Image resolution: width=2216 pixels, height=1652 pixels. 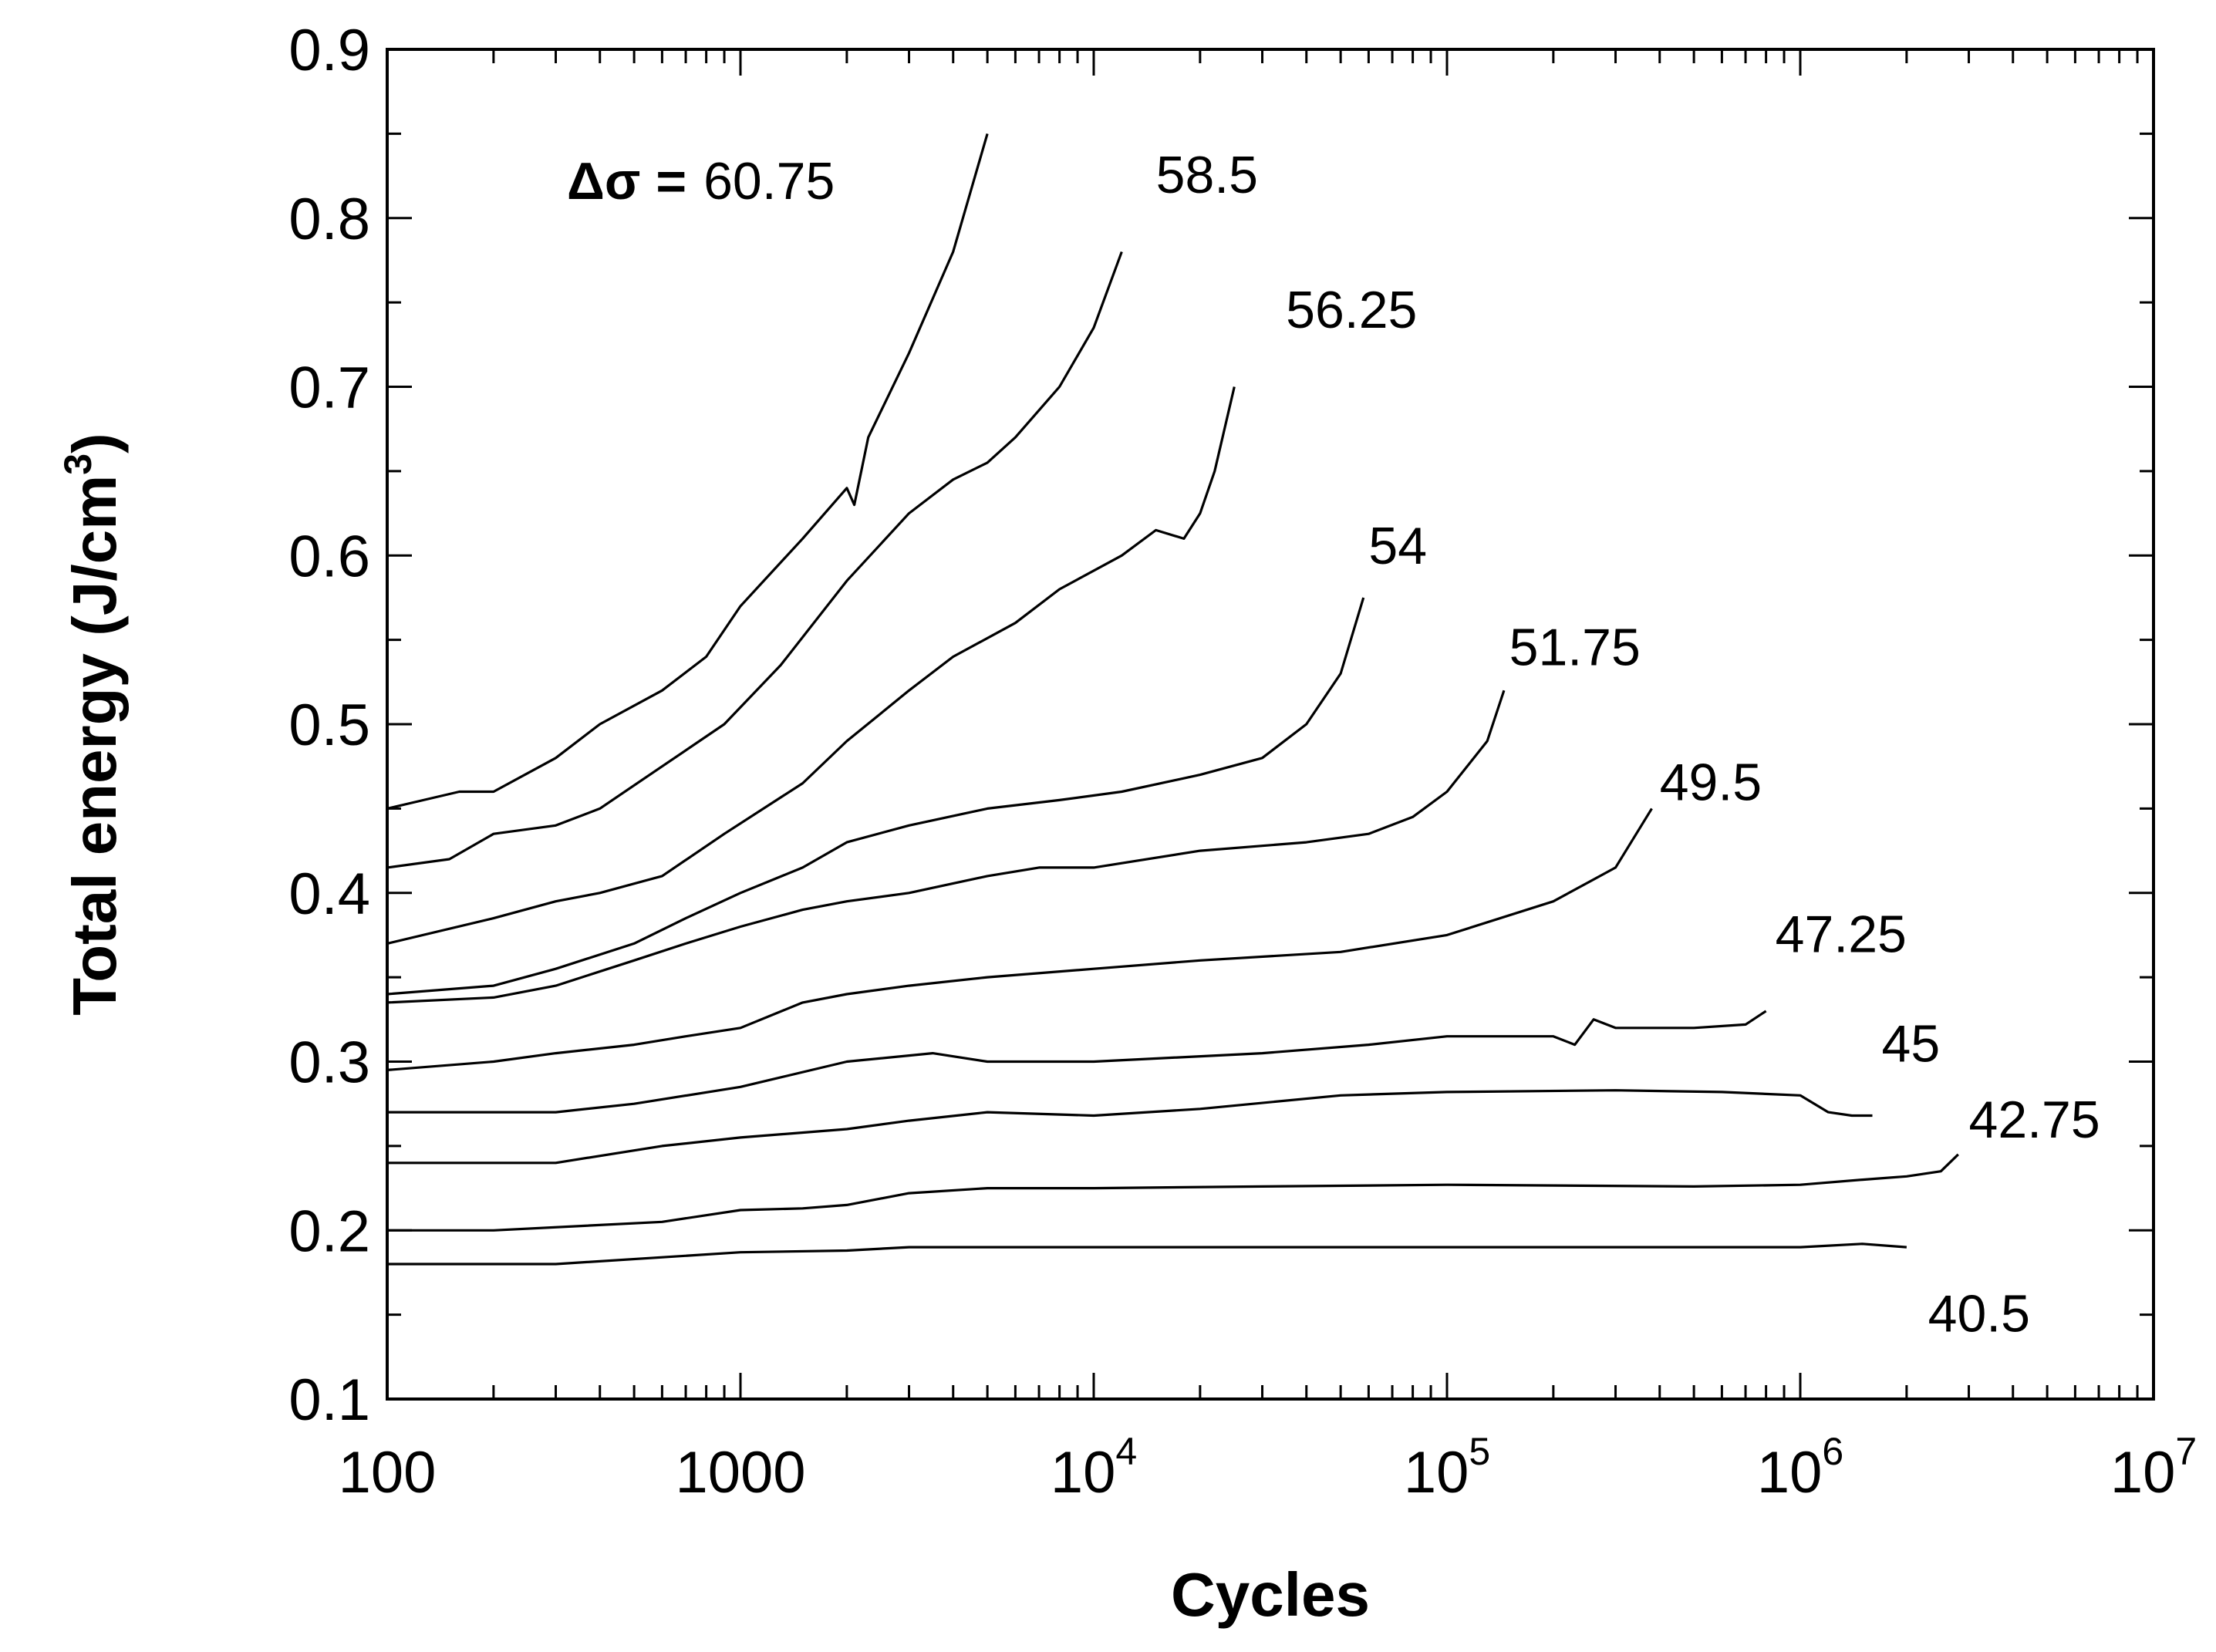 I want to click on y-tick-label: 0.3, so click(x=329, y=1063).